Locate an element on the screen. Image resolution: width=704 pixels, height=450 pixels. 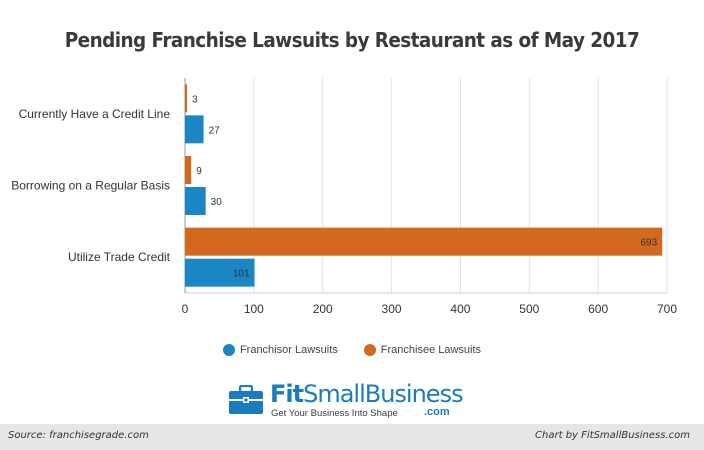
bar-franchisor-lawsuits-borrowing-on-a-regular-basis is located at coordinates (195, 201).